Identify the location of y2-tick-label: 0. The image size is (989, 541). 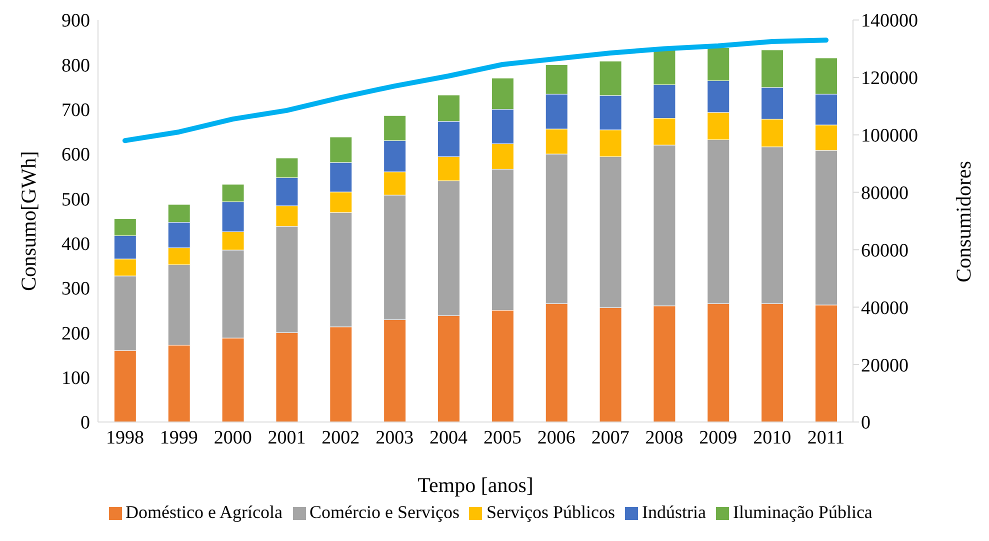
(865, 423).